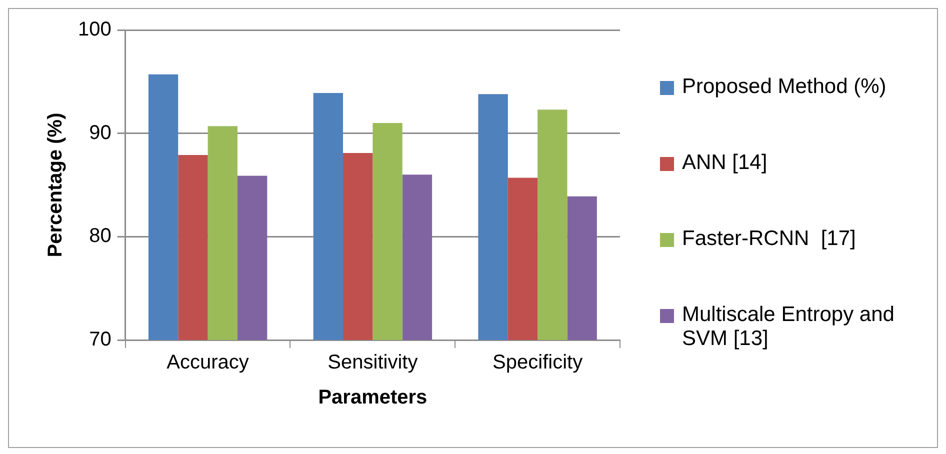 This screenshot has height=454, width=946. What do you see at coordinates (55, 185) in the screenshot?
I see `y-axis-title: Percentage (%)` at bounding box center [55, 185].